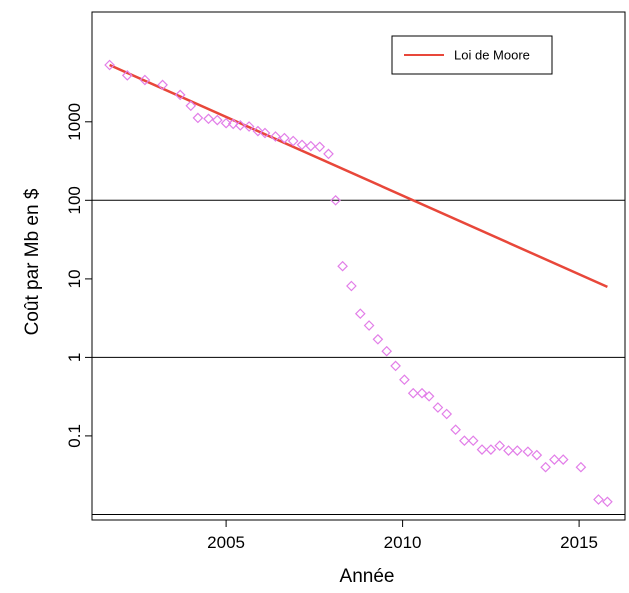  What do you see at coordinates (367, 576) in the screenshot?
I see `x-axis-title: Année` at bounding box center [367, 576].